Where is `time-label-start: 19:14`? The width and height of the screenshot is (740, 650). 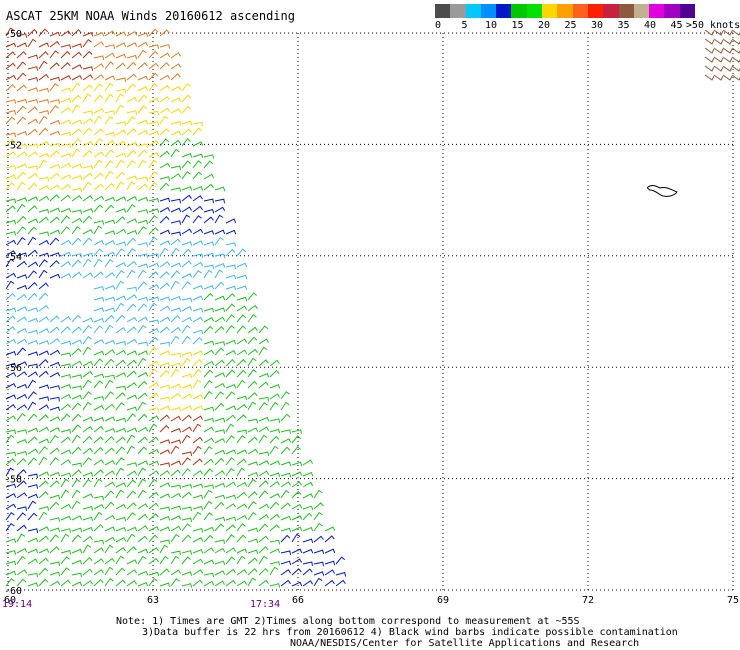 time-label-start: 19:14 is located at coordinates (17, 604).